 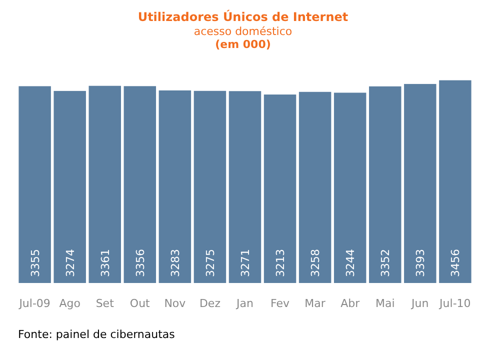 I want to click on data-label: 3356, so click(x=140, y=263).